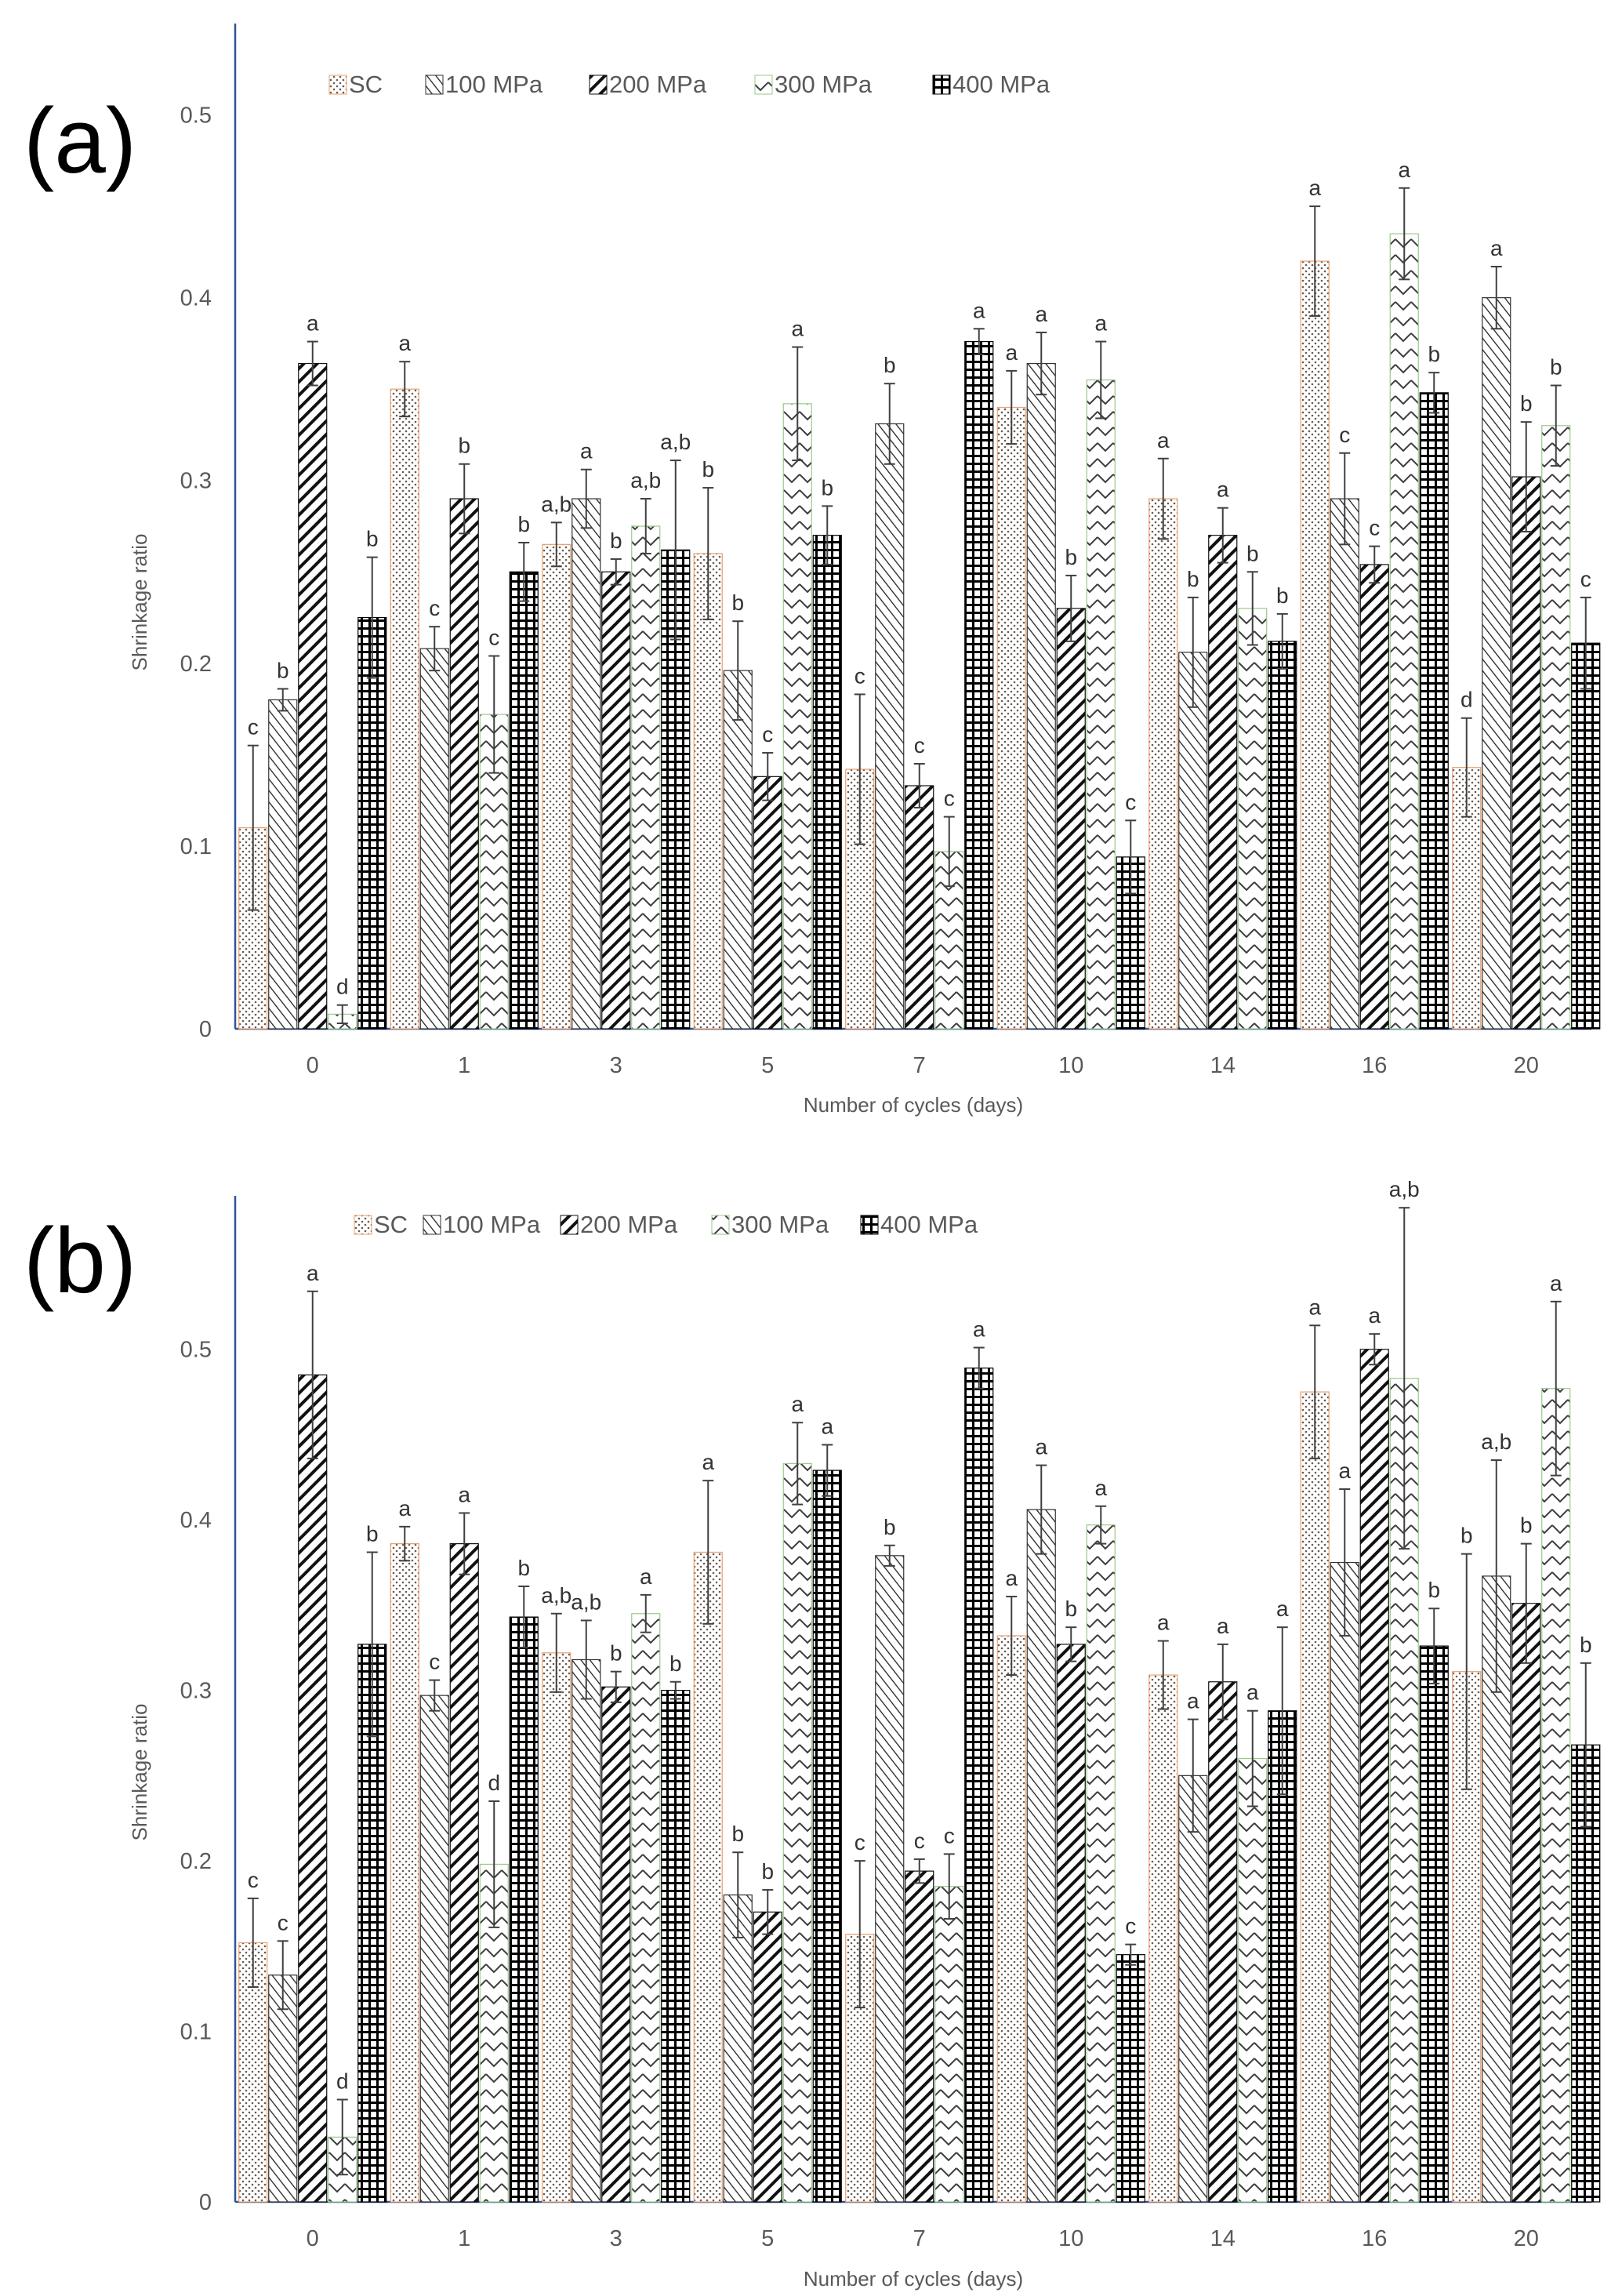 The height and width of the screenshot is (2296, 1622). I want to click on panel-label: (b), so click(80, 1261).